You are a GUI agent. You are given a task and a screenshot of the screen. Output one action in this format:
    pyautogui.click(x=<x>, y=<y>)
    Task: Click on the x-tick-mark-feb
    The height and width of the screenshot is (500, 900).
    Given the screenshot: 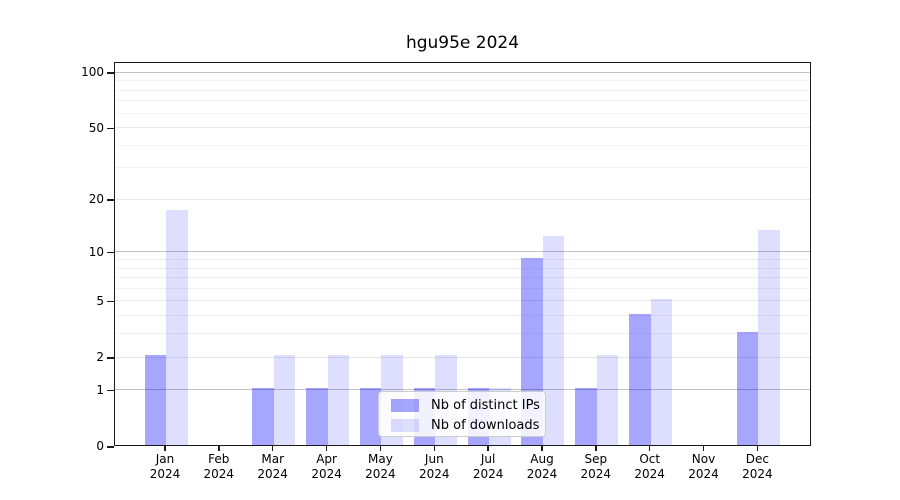 What is the action you would take?
    pyautogui.click(x=219, y=448)
    